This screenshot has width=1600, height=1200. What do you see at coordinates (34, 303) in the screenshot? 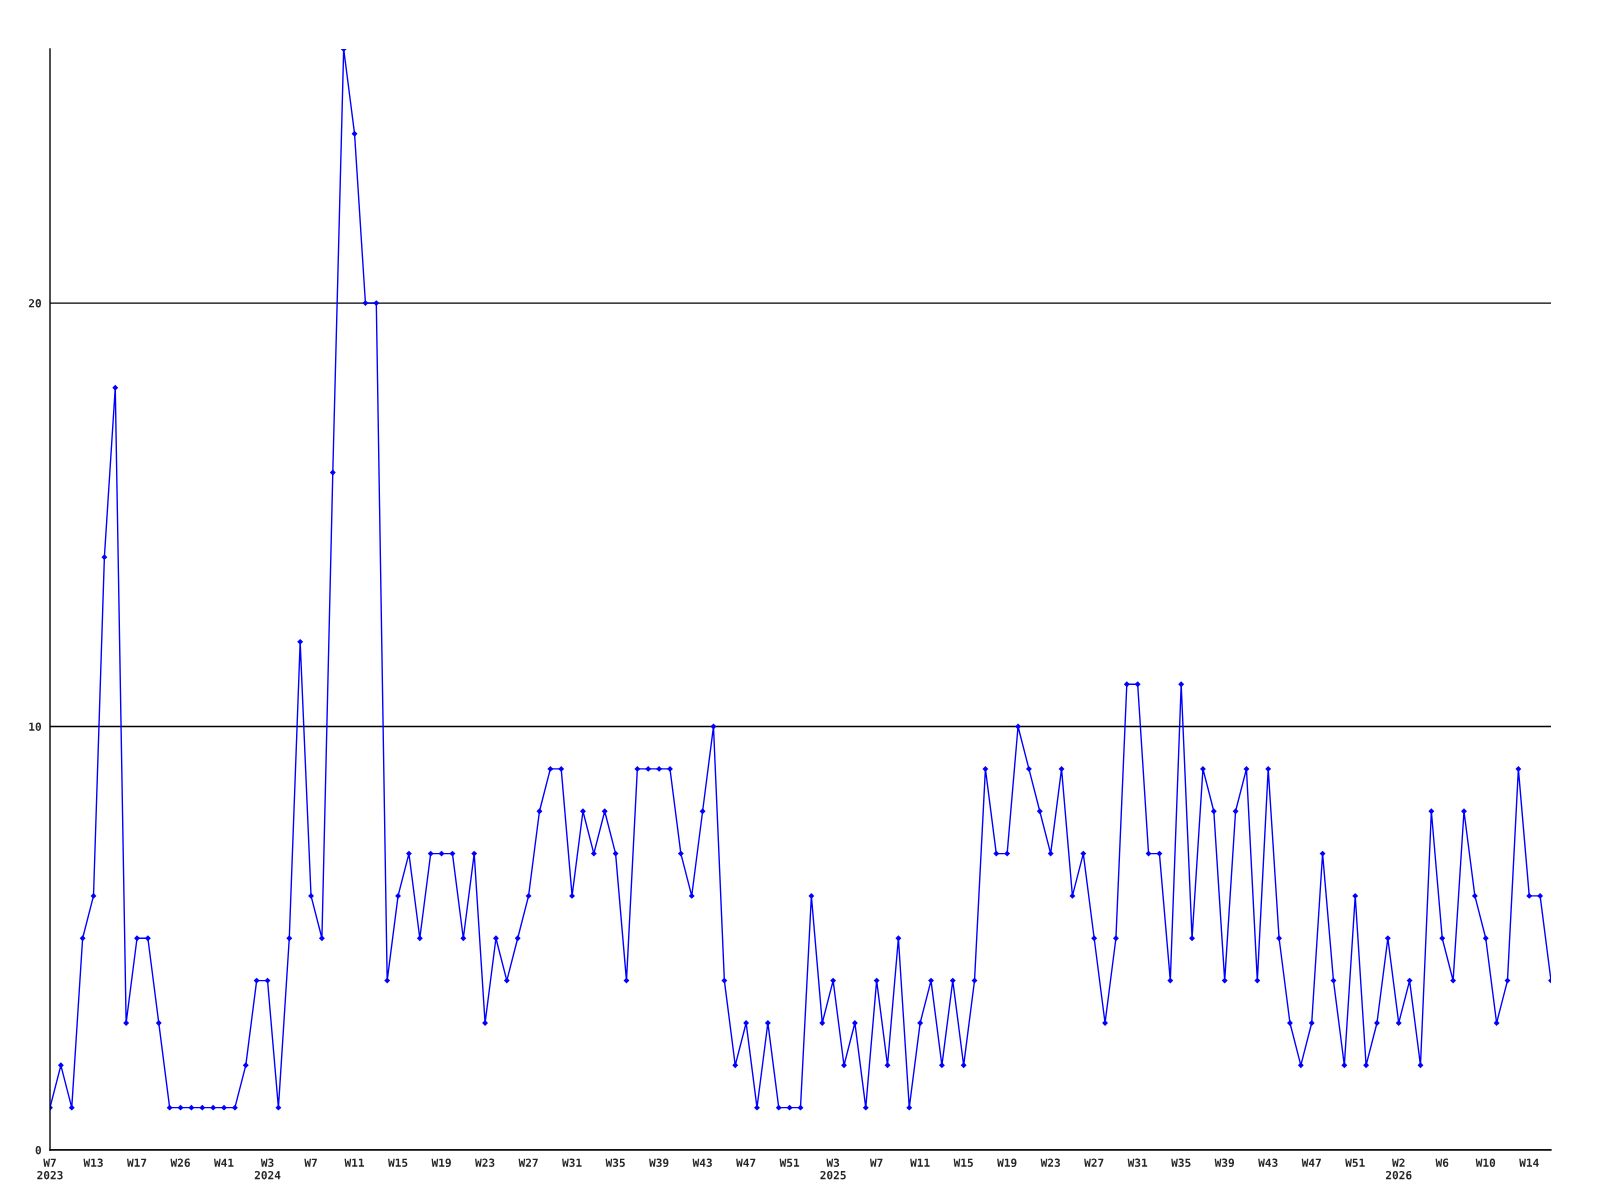
I see `y-tick-label: 20` at bounding box center [34, 303].